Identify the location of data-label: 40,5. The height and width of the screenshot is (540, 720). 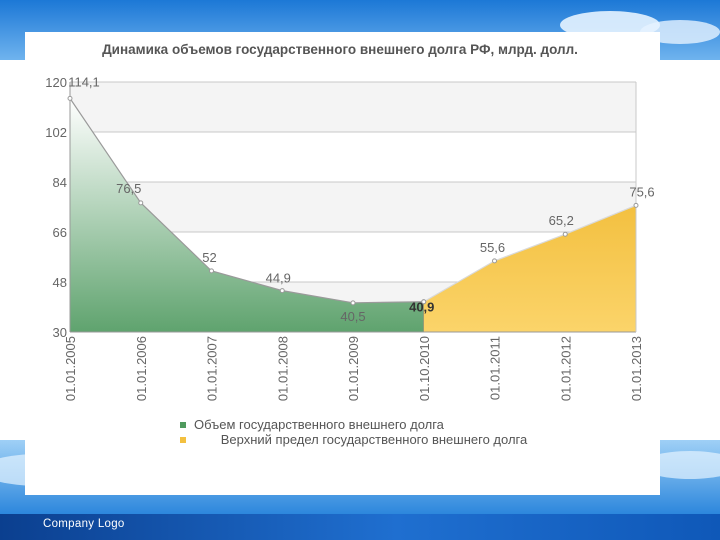
(352, 316).